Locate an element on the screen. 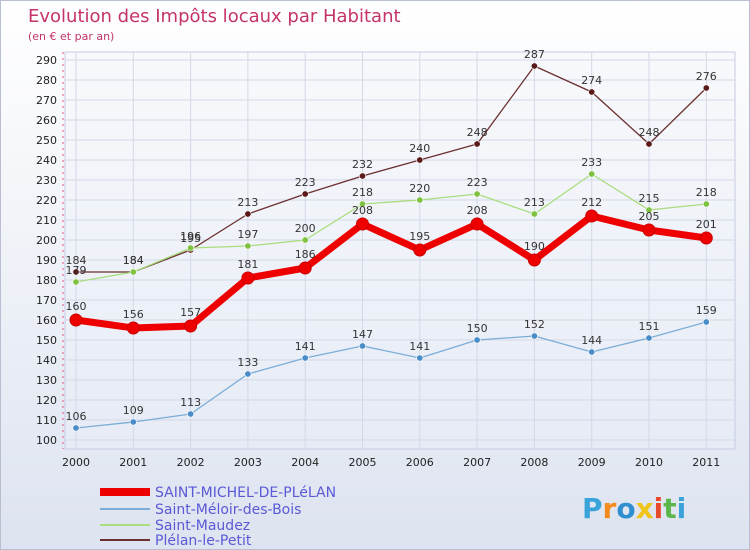 This screenshot has height=550, width=750. data-label: 151 is located at coordinates (649, 326).